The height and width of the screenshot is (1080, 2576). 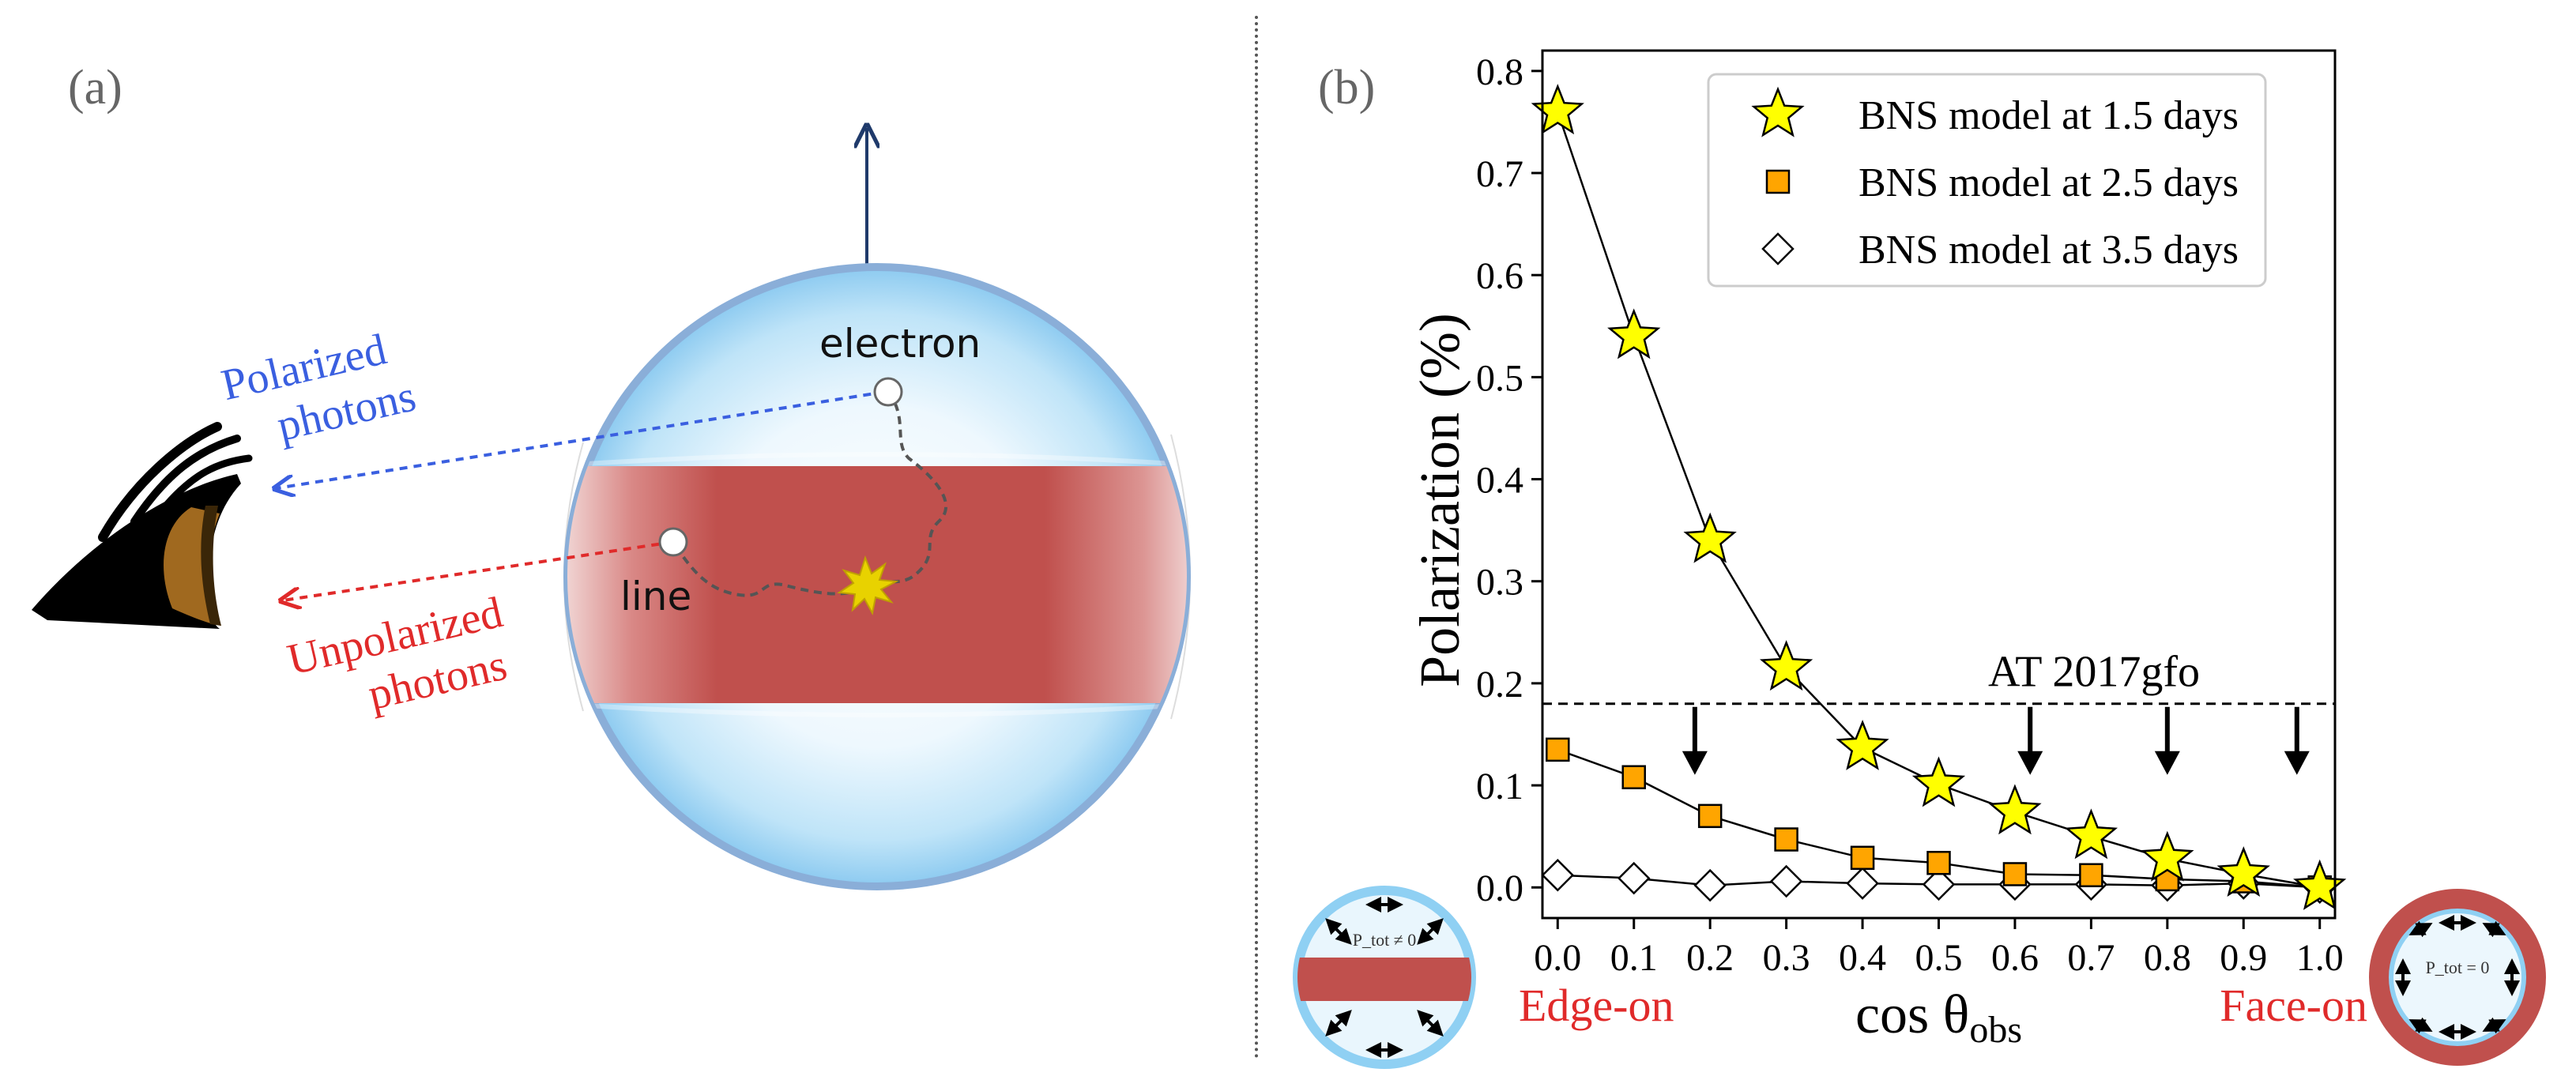 What do you see at coordinates (1499, 378) in the screenshot?
I see `y-tick-label: 0.5` at bounding box center [1499, 378].